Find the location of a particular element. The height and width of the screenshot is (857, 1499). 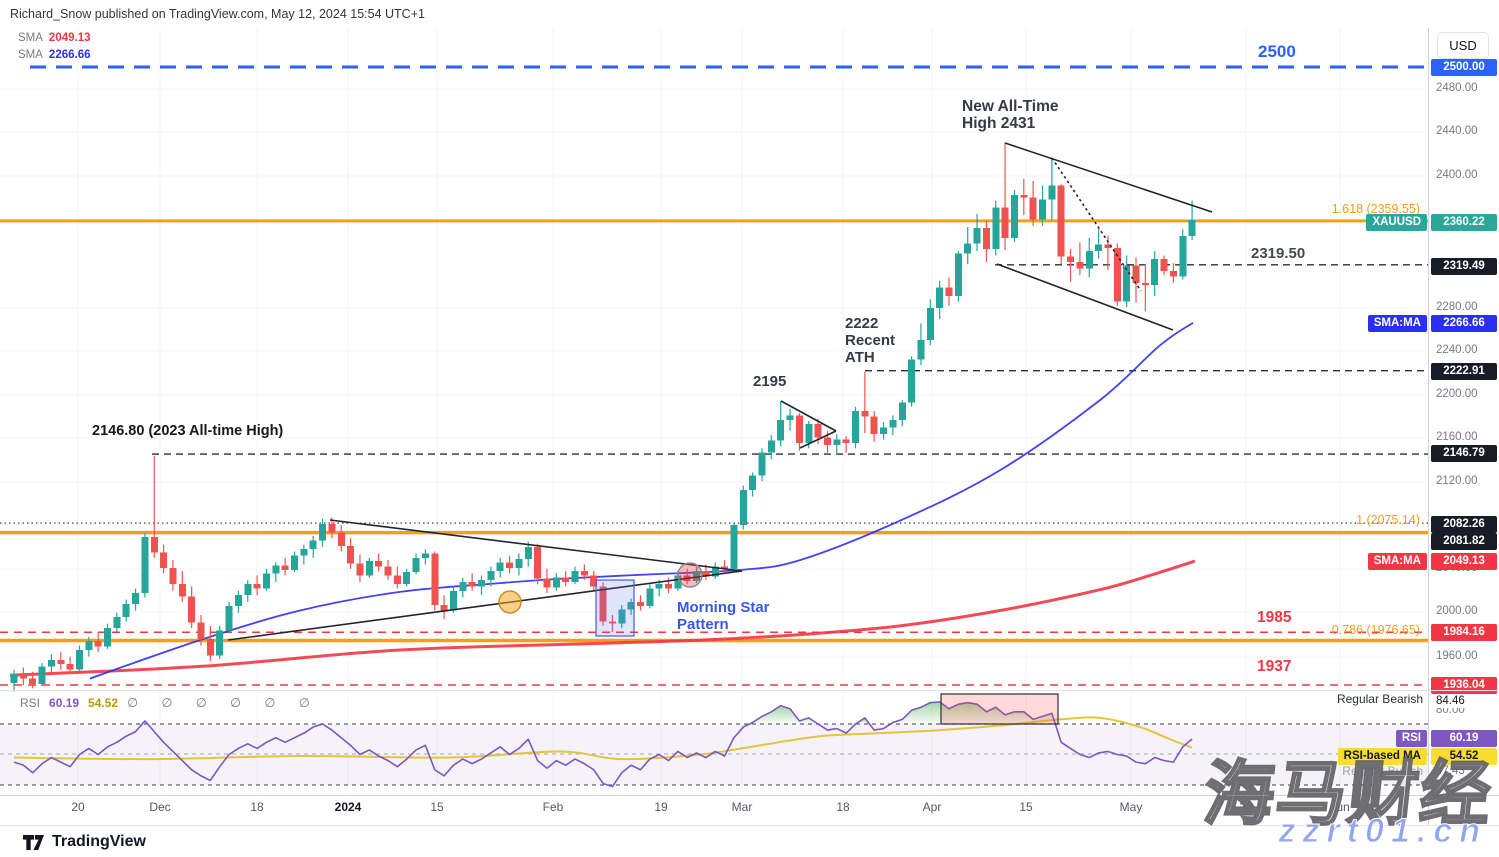

rsi-tag: RSI is located at coordinates (1411, 738).